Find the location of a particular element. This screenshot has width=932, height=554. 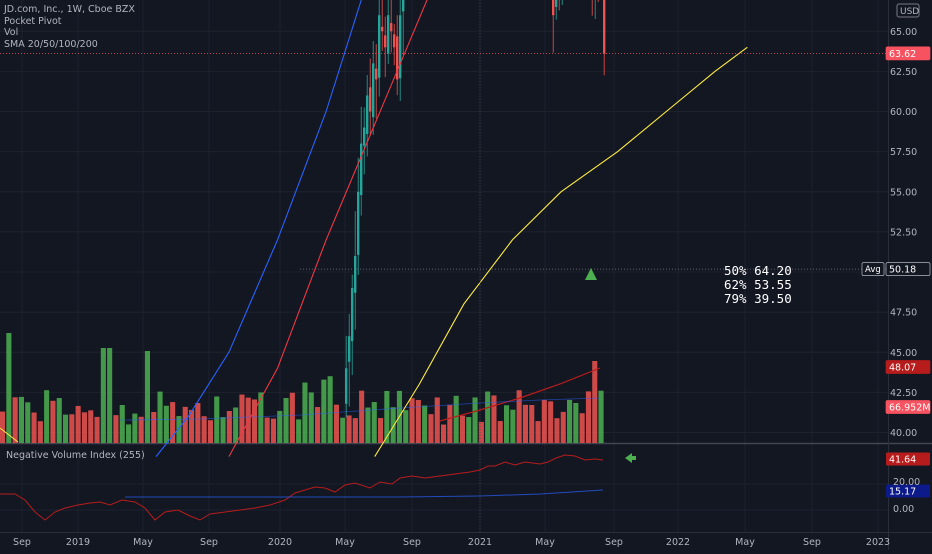

price-tick-label: 60.00 is located at coordinates (903, 112).